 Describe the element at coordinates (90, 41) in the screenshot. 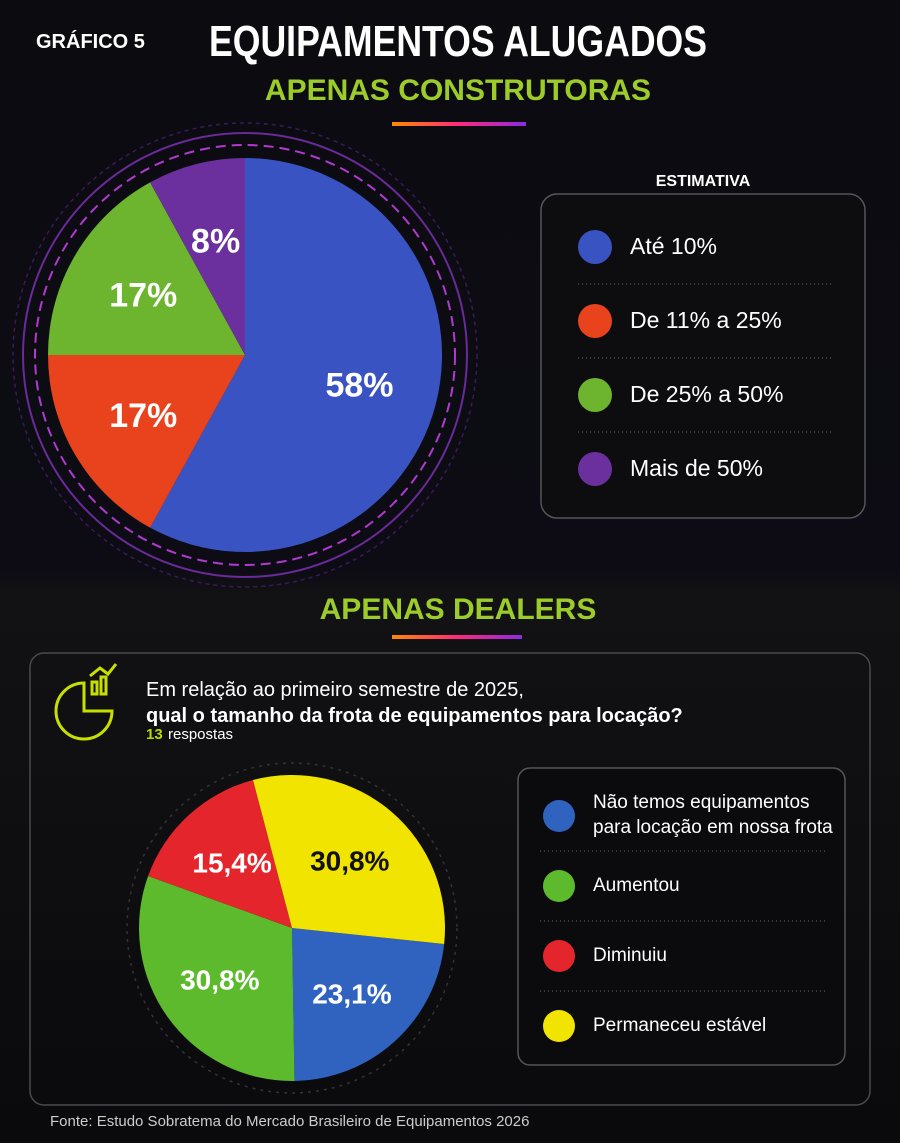

I see `figure-label: GRÁFICO 5` at that location.